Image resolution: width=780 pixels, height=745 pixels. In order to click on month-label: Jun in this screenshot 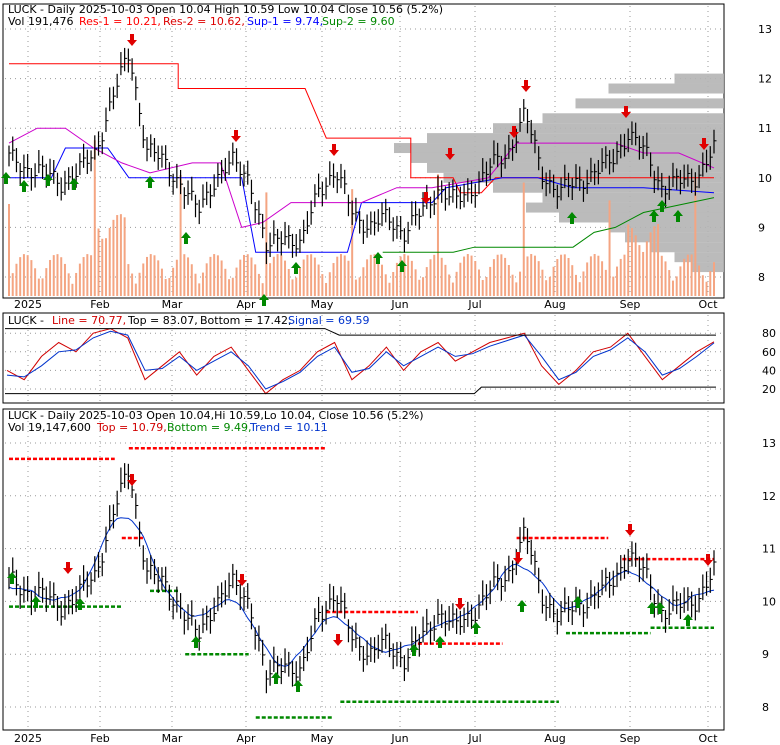, I will do `click(399, 304)`.